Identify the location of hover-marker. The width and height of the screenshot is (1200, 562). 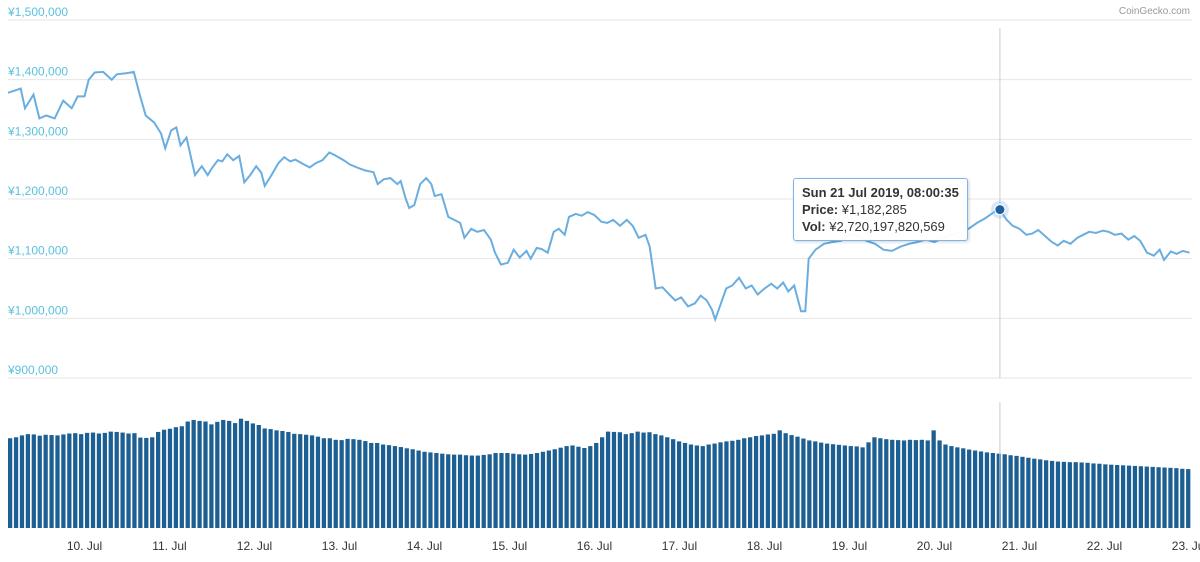
(1000, 210).